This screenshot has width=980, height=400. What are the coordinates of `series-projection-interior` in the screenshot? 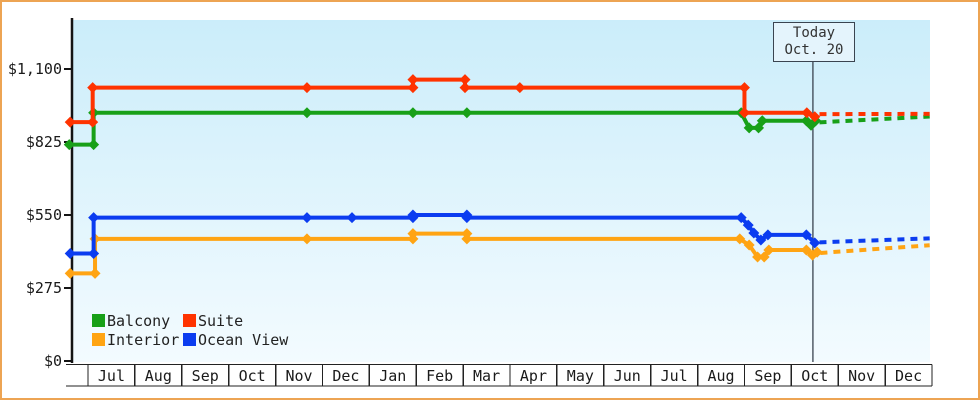 It's located at (875, 249).